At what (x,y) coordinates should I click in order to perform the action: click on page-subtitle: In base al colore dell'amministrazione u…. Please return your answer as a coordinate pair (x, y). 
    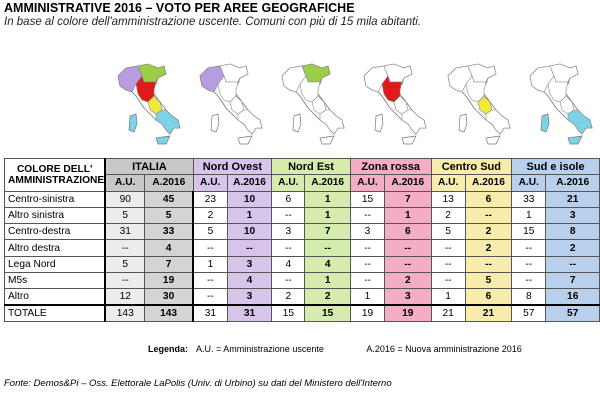
    Looking at the image, I should click on (213, 22).